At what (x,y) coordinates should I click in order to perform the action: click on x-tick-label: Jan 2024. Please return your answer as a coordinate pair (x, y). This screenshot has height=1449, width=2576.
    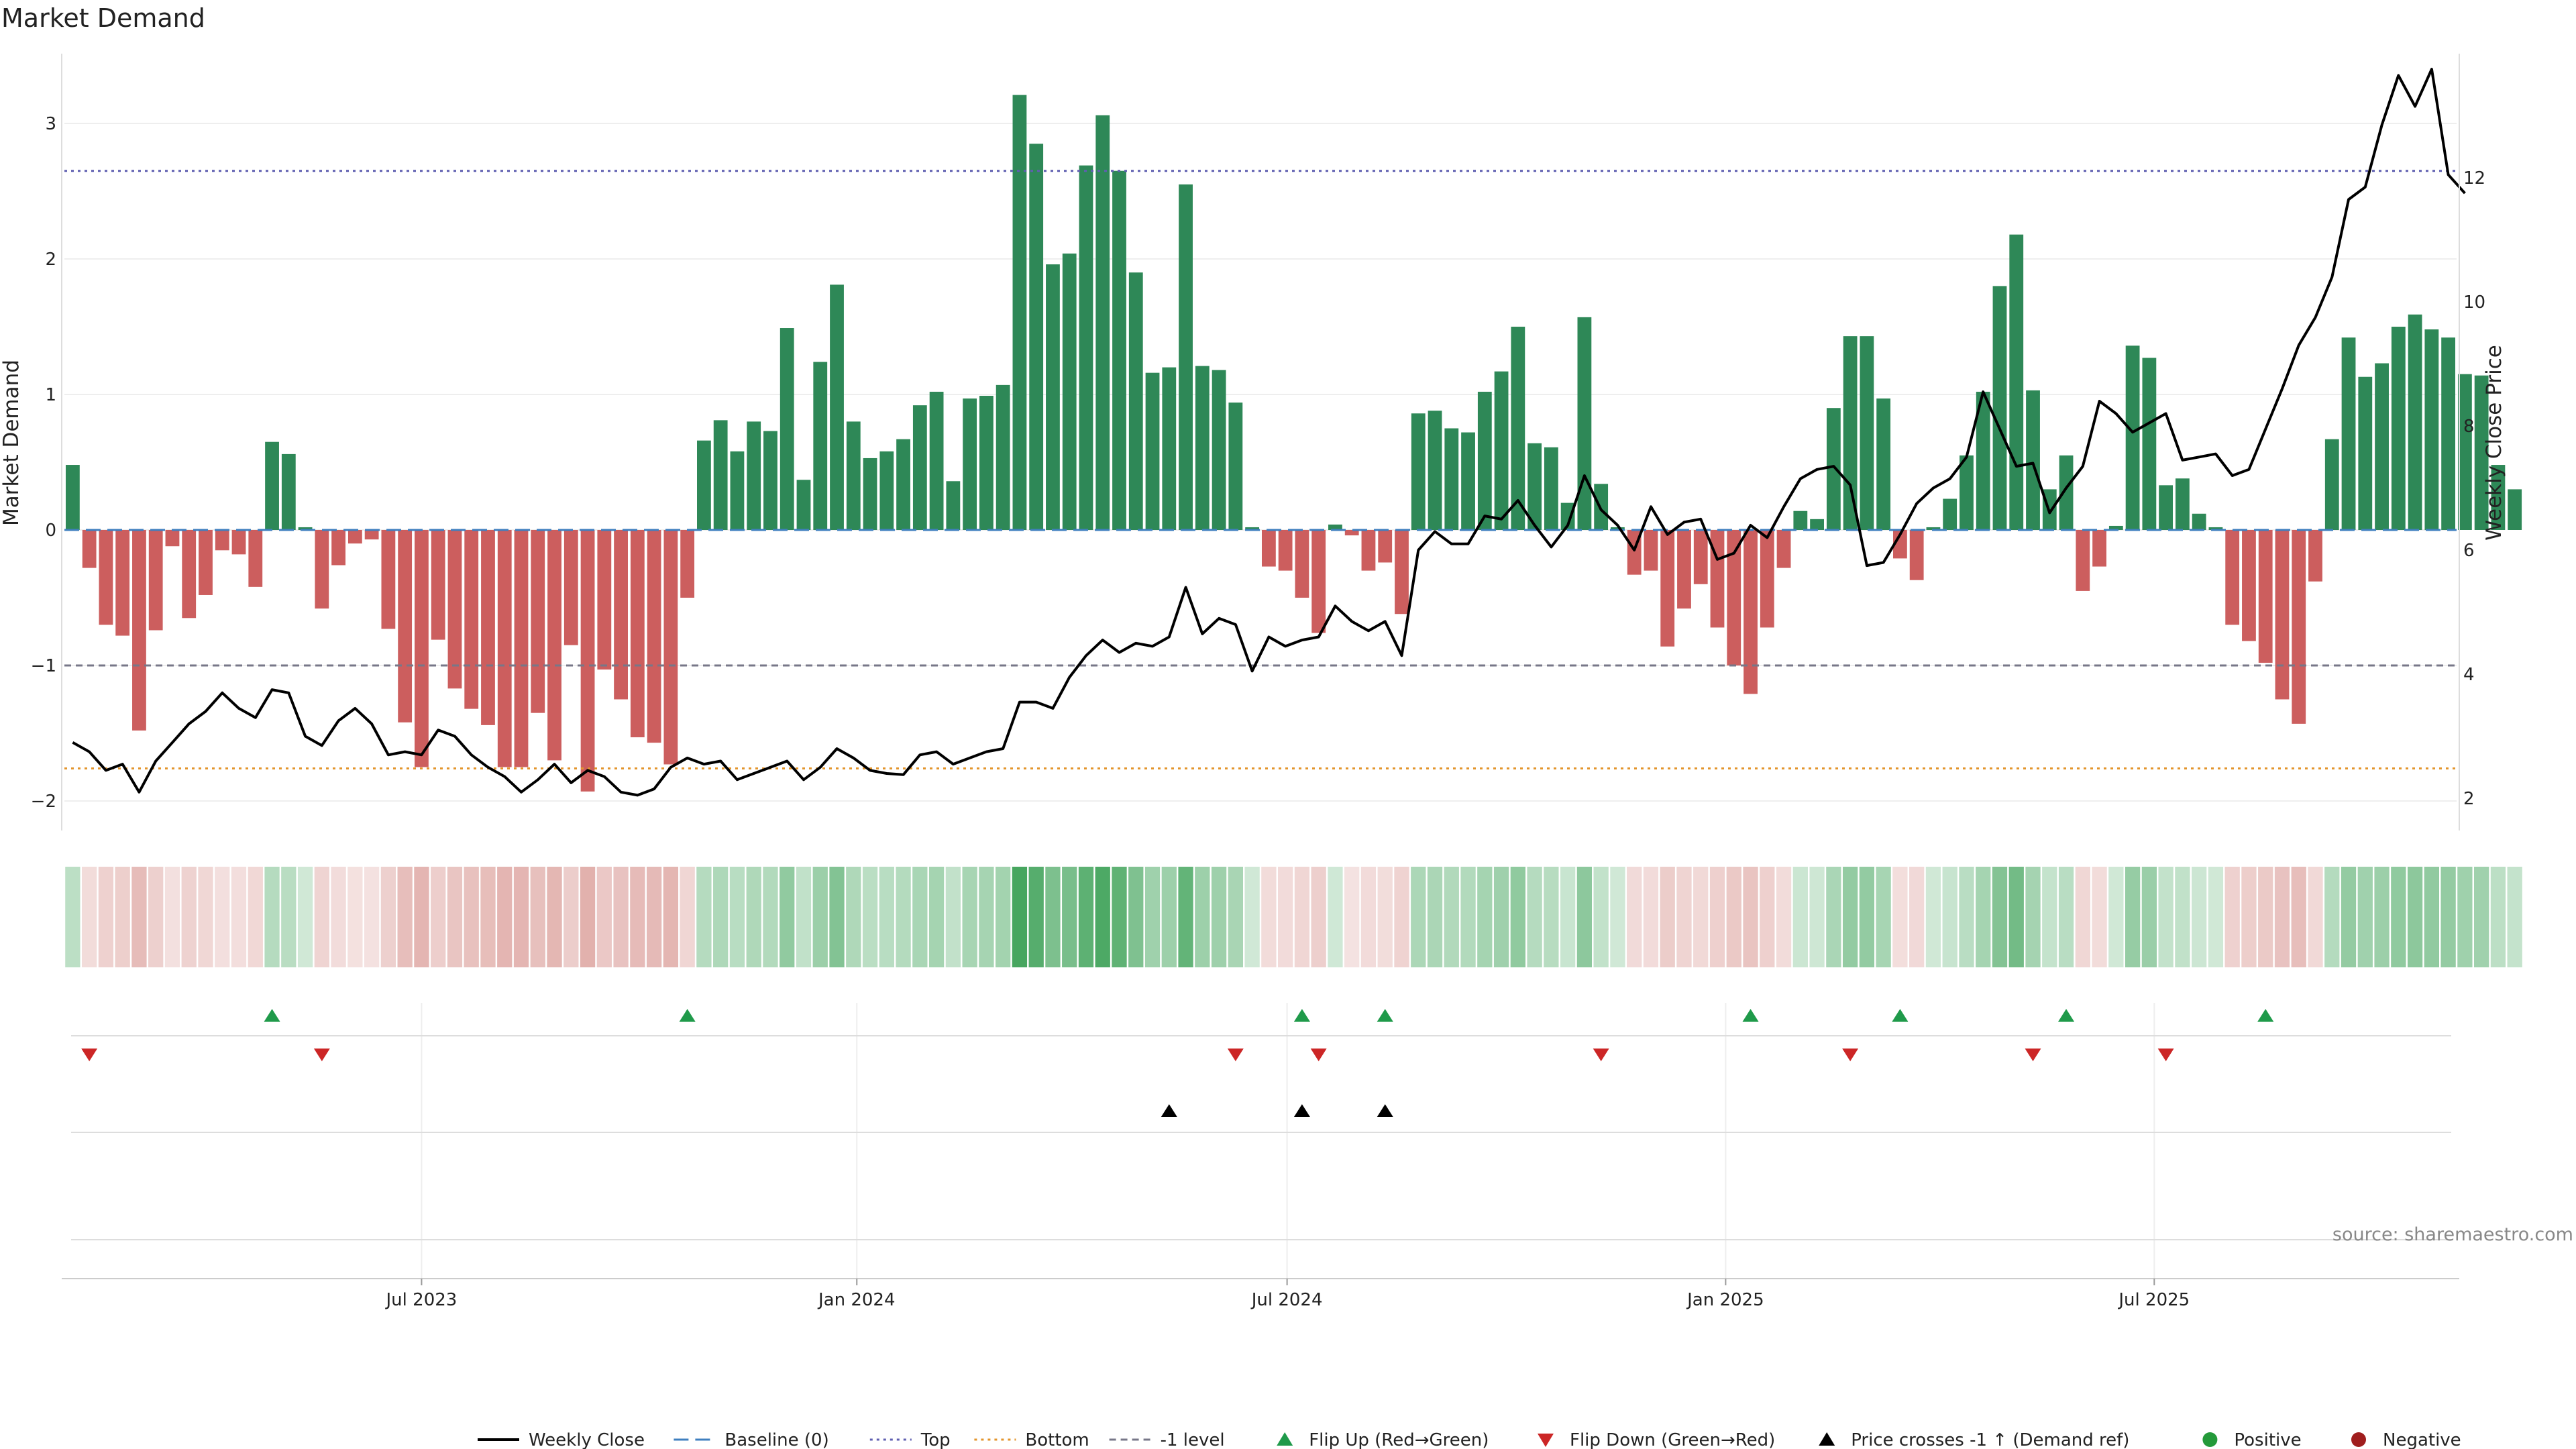
    Looking at the image, I should click on (856, 1300).